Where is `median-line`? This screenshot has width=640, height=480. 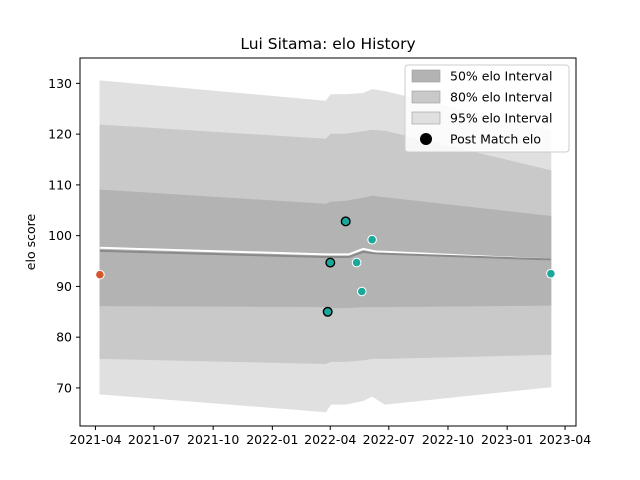
median-line is located at coordinates (325, 253).